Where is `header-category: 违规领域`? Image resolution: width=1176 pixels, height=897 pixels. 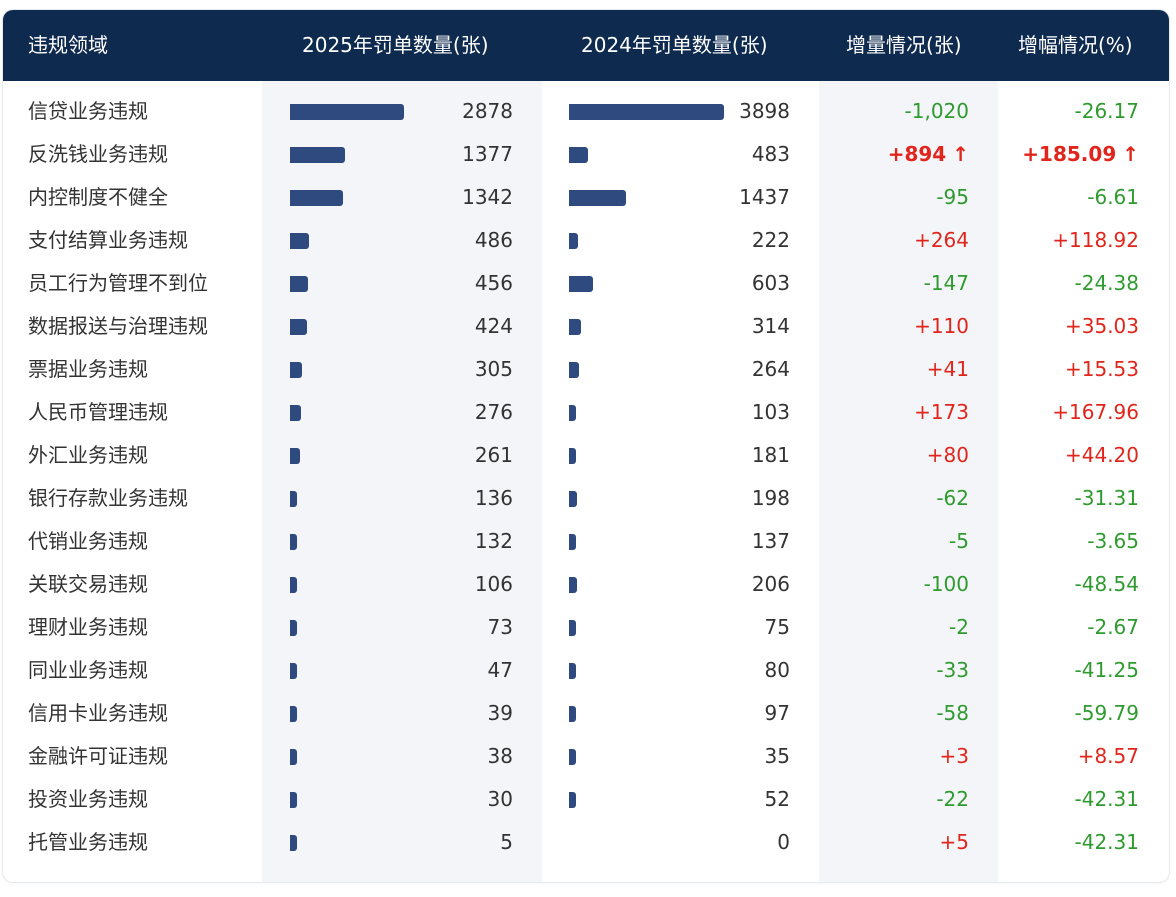 header-category: 违规领域 is located at coordinates (68, 45).